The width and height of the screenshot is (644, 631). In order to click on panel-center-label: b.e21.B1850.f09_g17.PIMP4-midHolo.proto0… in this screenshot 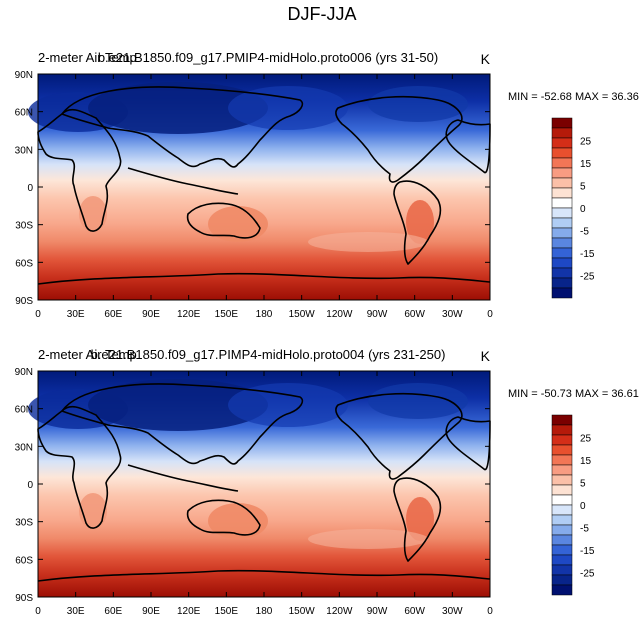, I will do `click(268, 354)`.